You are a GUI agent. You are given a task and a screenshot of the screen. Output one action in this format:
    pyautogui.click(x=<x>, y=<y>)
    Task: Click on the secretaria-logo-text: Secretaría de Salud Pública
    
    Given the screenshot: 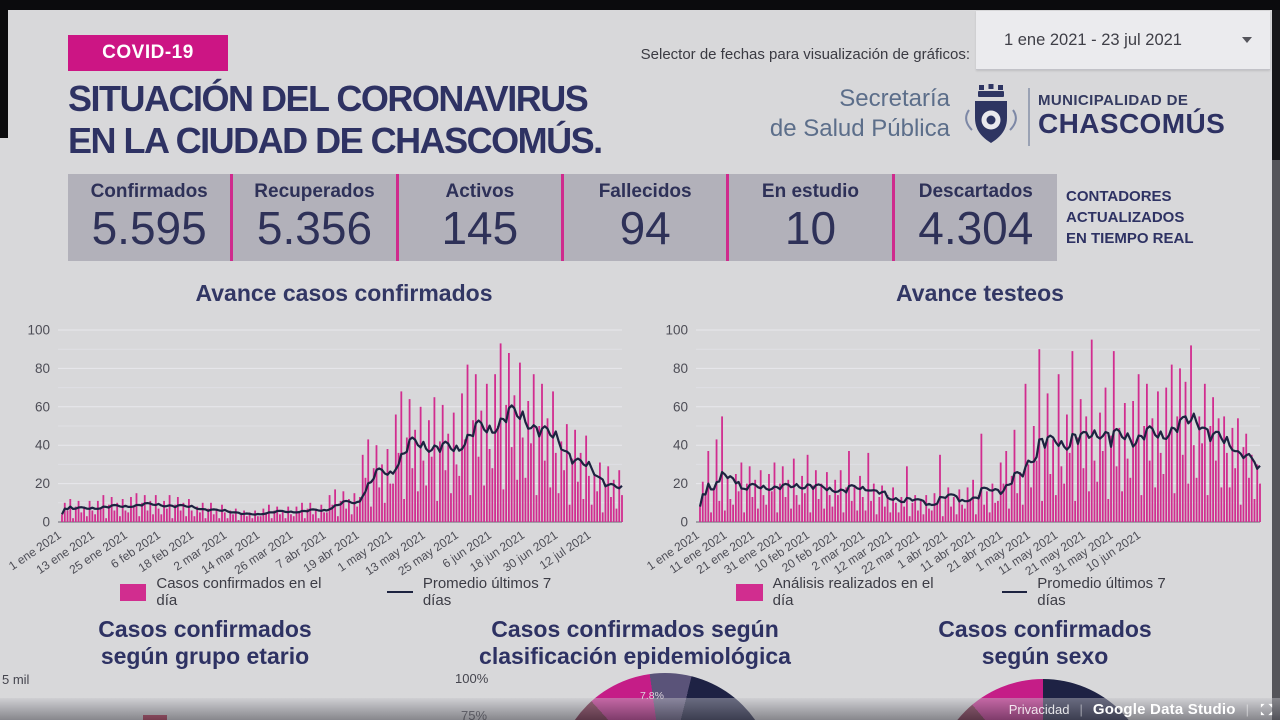 What is the action you would take?
    pyautogui.click(x=859, y=113)
    